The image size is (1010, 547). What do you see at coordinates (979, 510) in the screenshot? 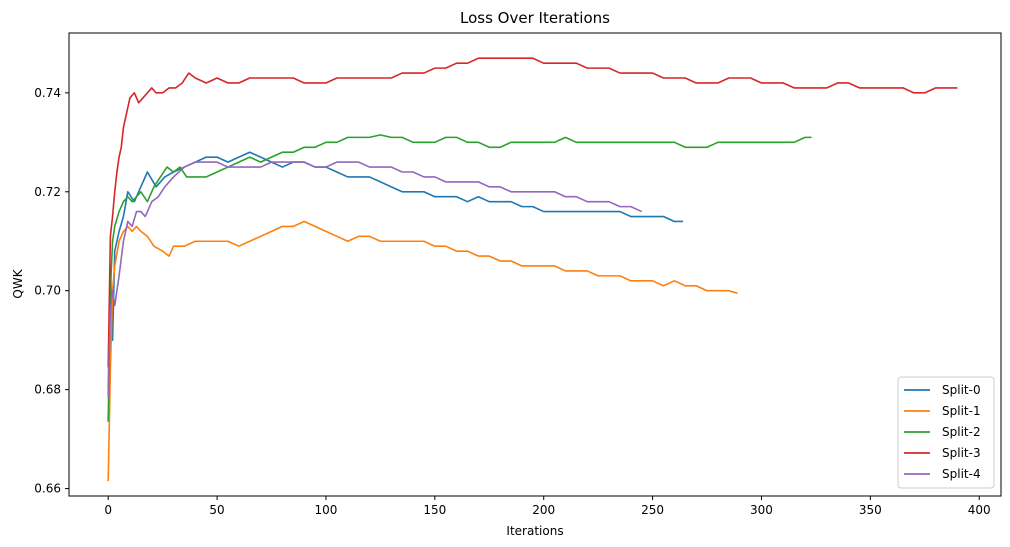
I see `x-tick-label: 400` at bounding box center [979, 510].